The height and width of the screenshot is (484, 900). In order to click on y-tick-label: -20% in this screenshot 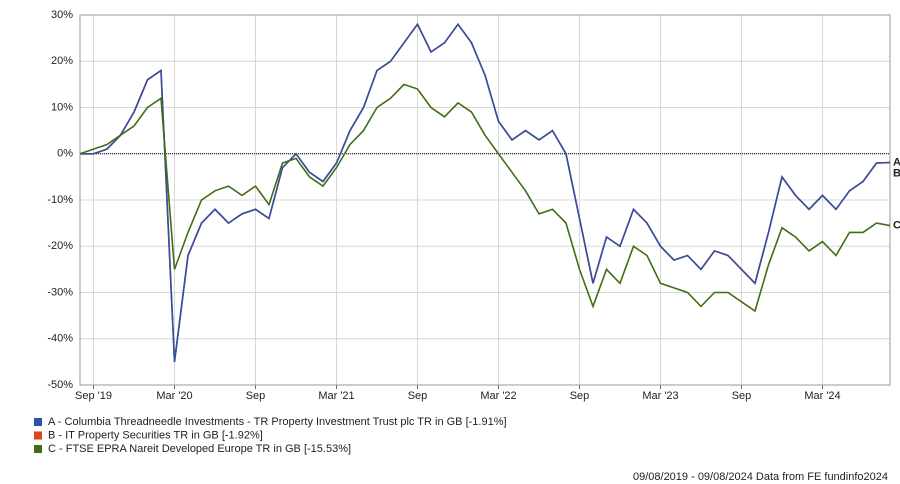, I will do `click(60, 246)`.